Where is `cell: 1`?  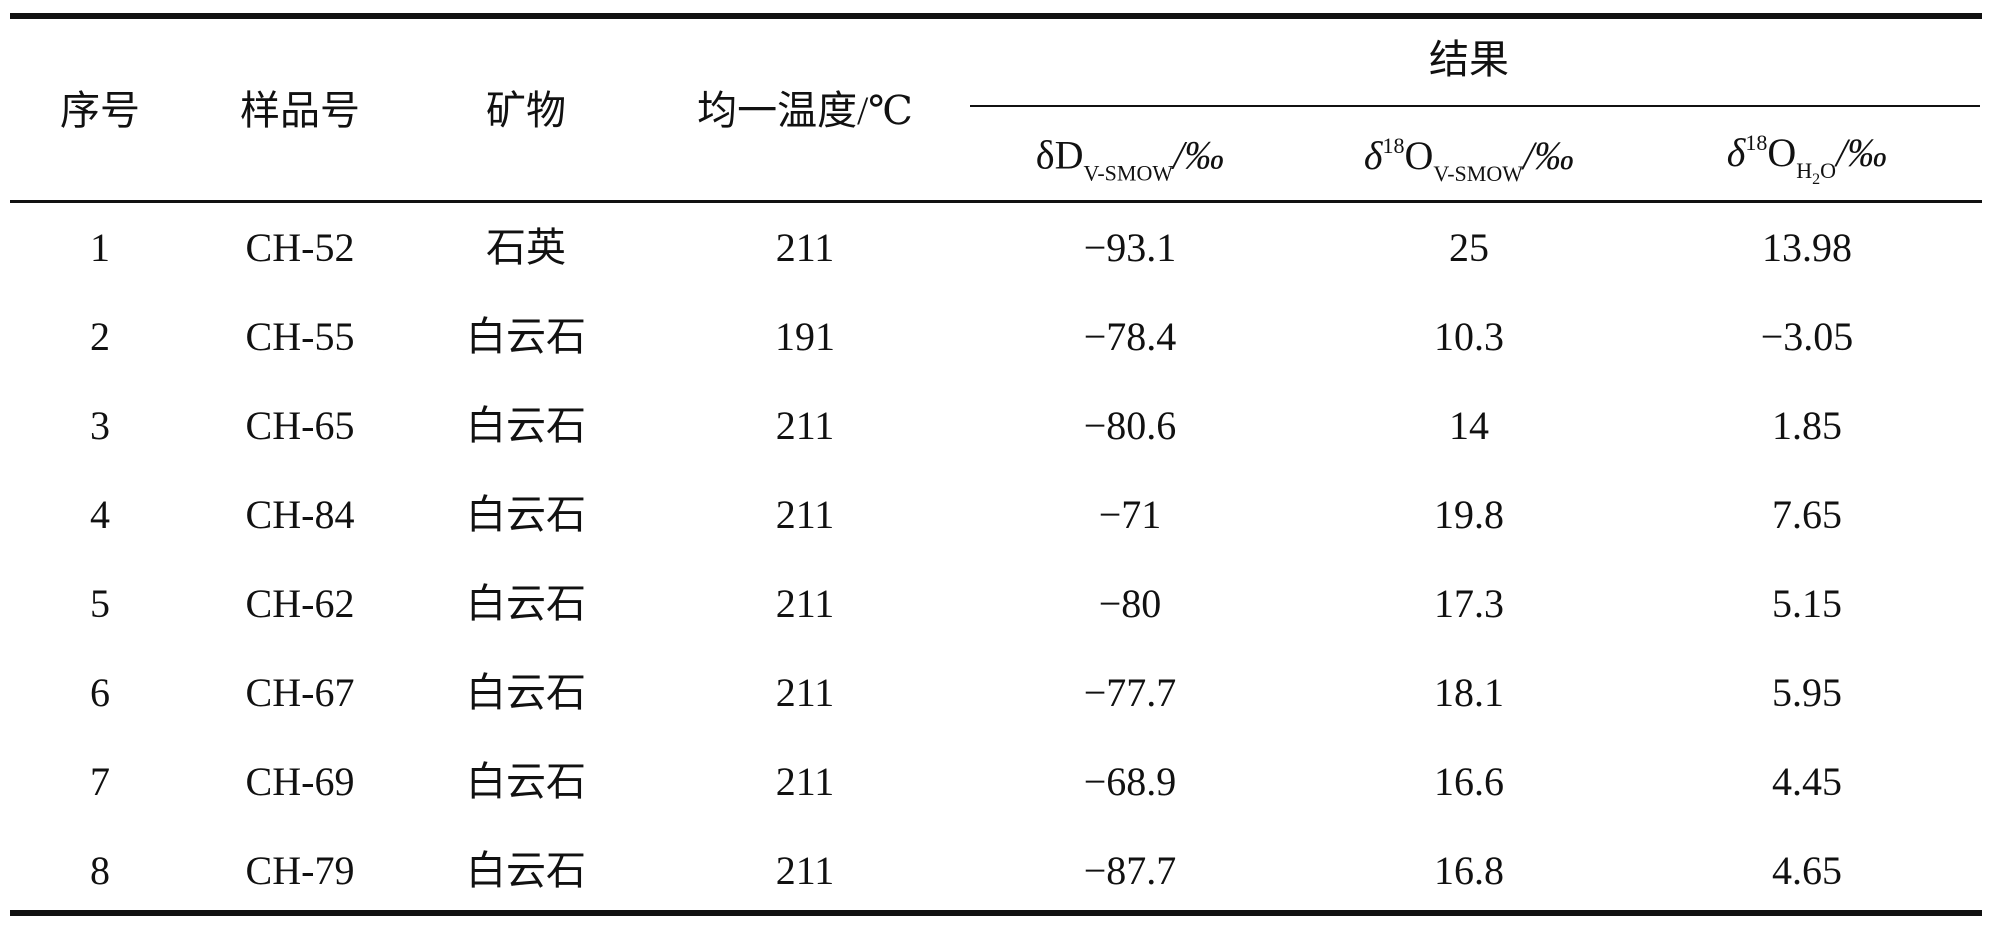
cell: 1 is located at coordinates (100, 247).